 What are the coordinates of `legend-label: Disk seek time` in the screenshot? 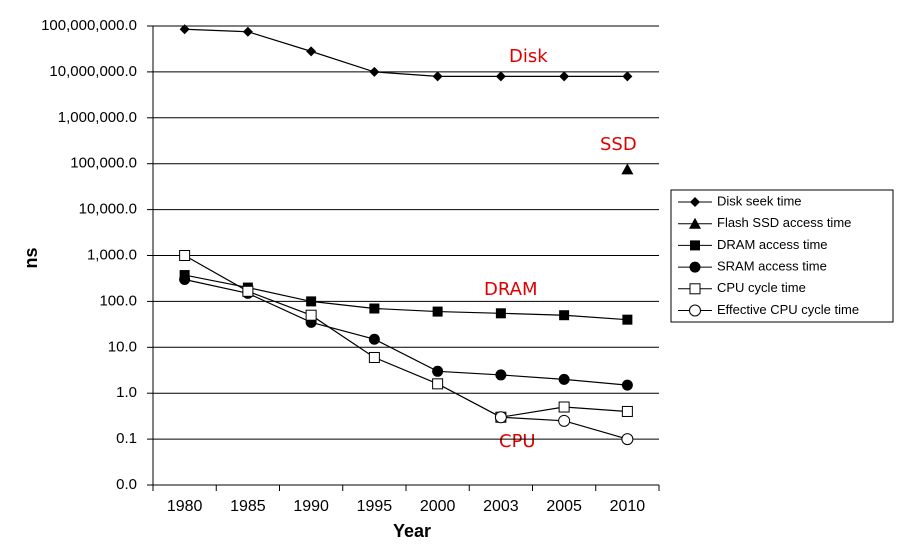 It's located at (759, 200).